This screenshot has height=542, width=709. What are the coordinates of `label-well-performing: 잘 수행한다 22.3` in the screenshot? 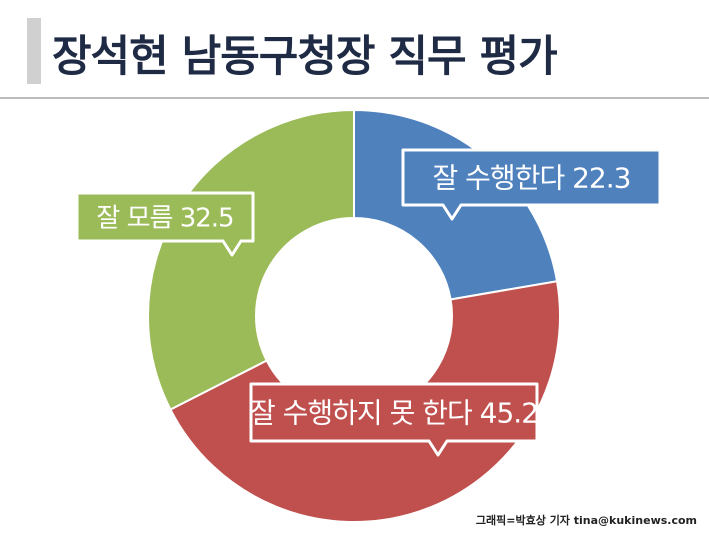 It's located at (531, 184).